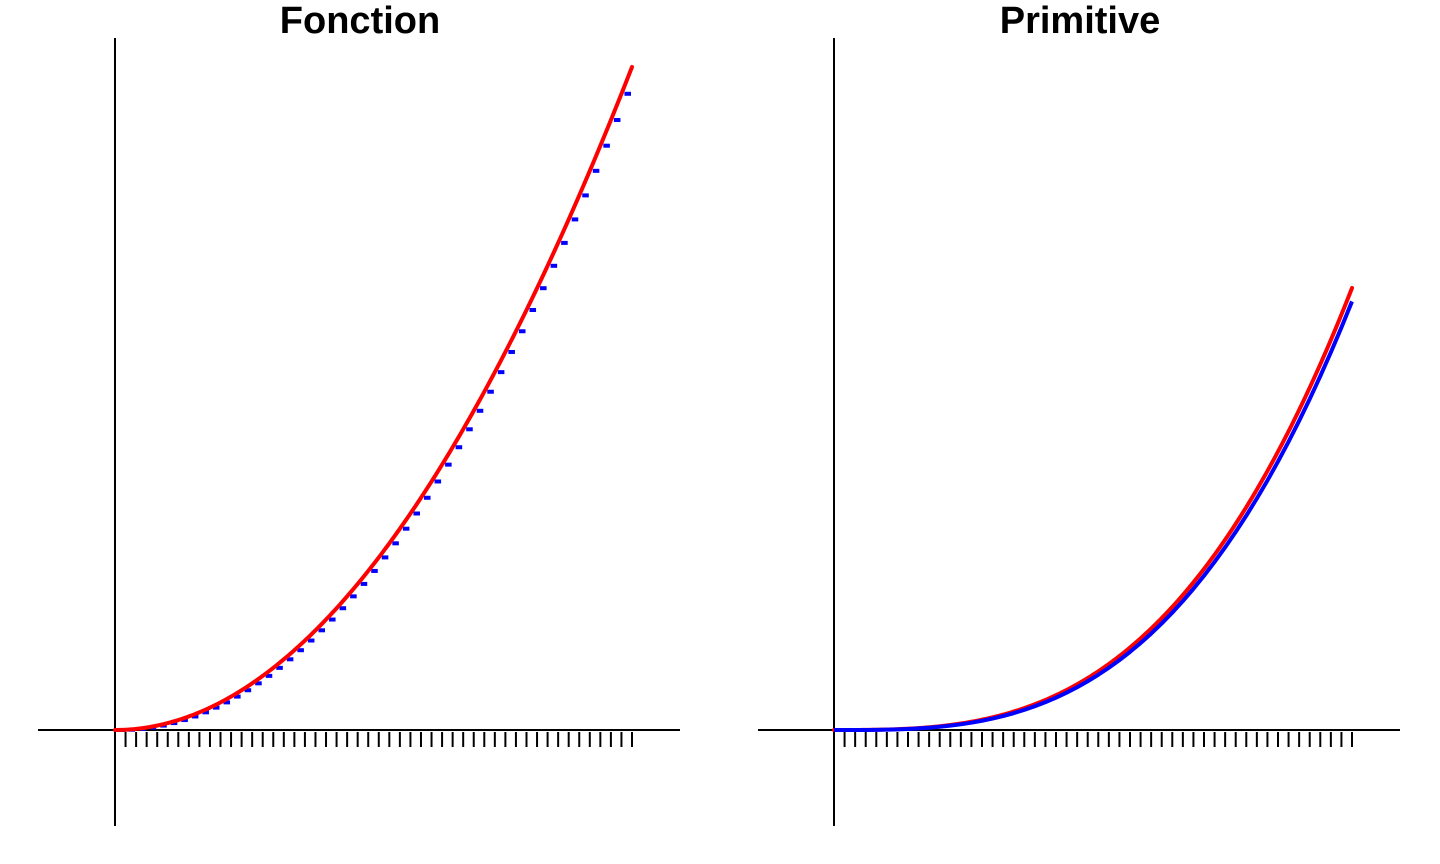  Describe the element at coordinates (1080, 21) in the screenshot. I see `chart-title-primitive: Primitive` at that location.